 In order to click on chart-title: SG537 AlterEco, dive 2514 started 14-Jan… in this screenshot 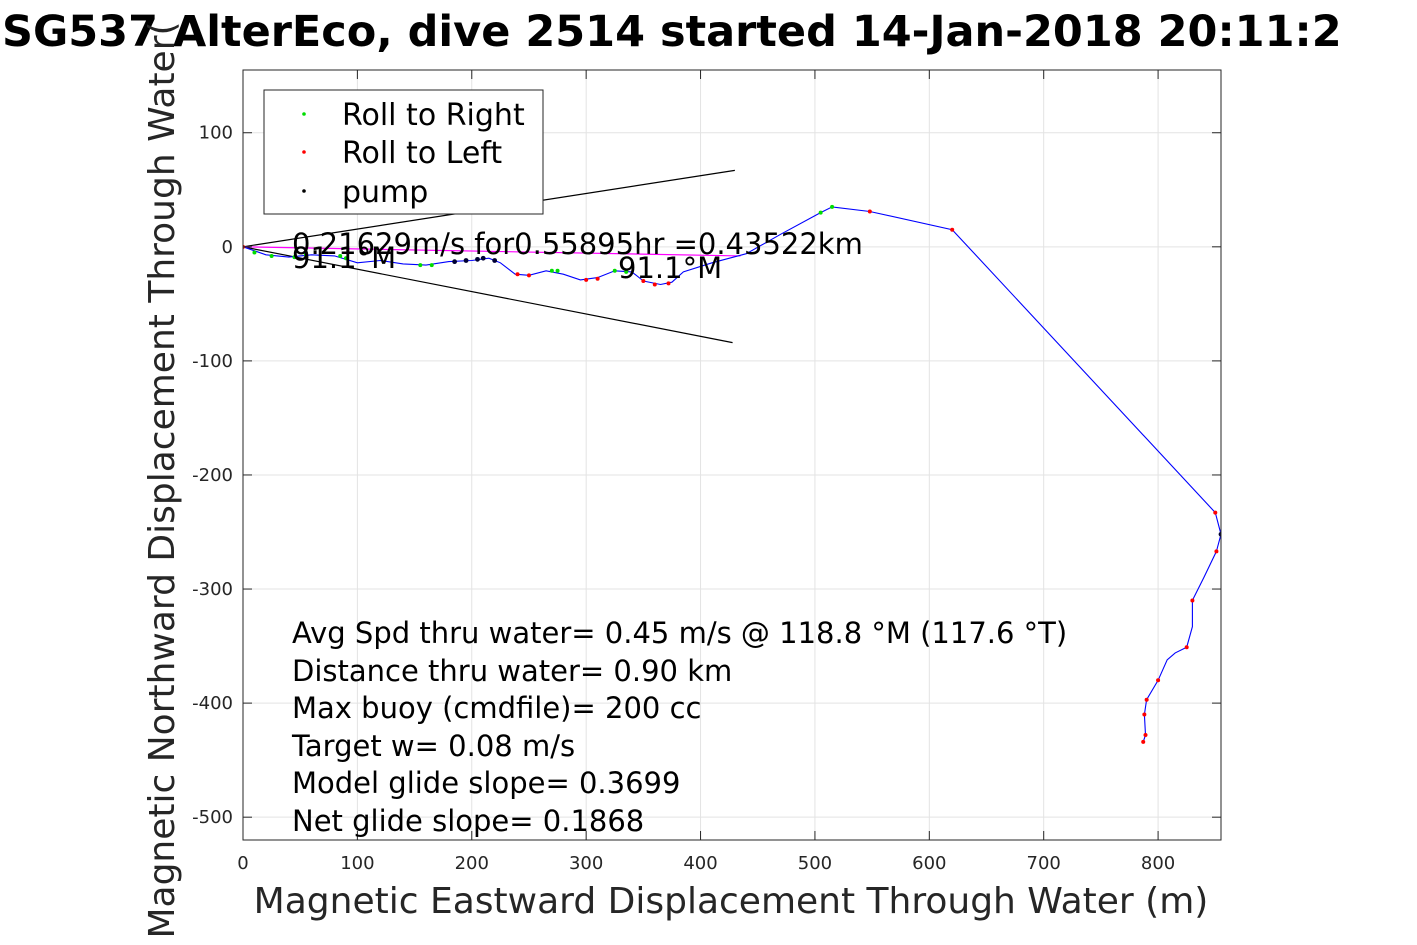, I will do `click(672, 32)`.